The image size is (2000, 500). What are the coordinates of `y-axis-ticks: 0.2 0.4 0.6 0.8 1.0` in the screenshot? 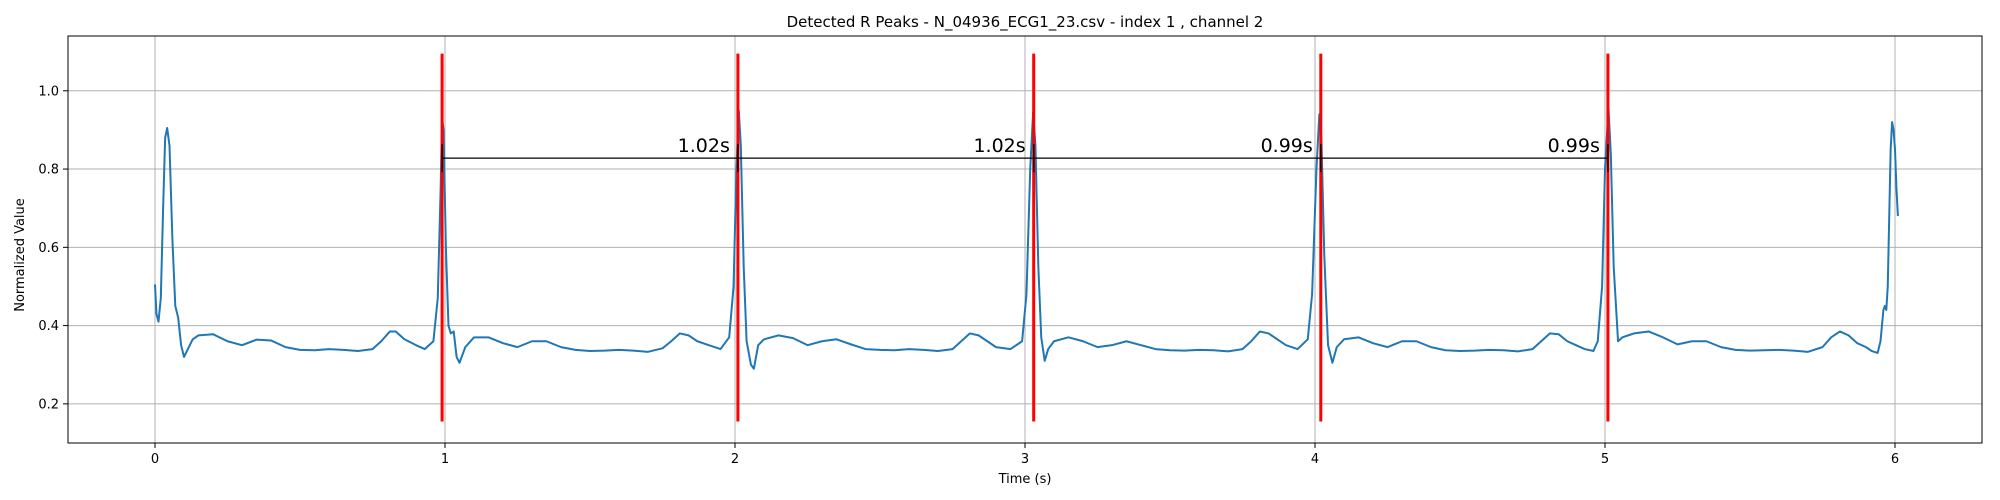 It's located at (53, 248).